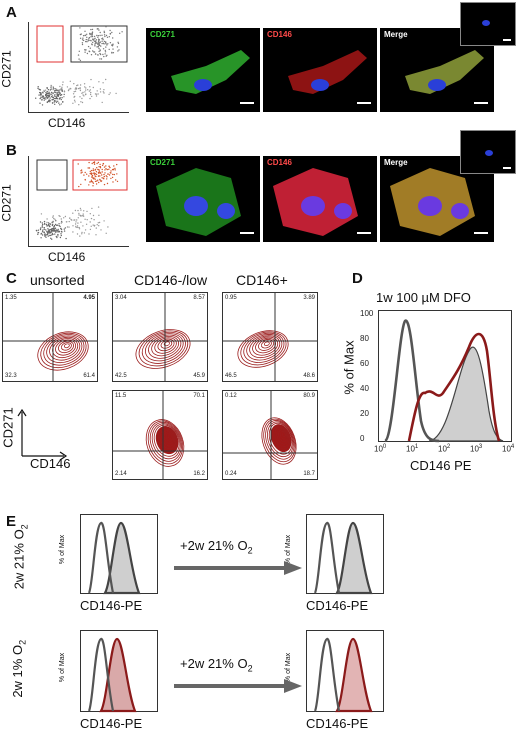  Describe the element at coordinates (364, 413) in the screenshot. I see `y-tick-label: 20` at that location.